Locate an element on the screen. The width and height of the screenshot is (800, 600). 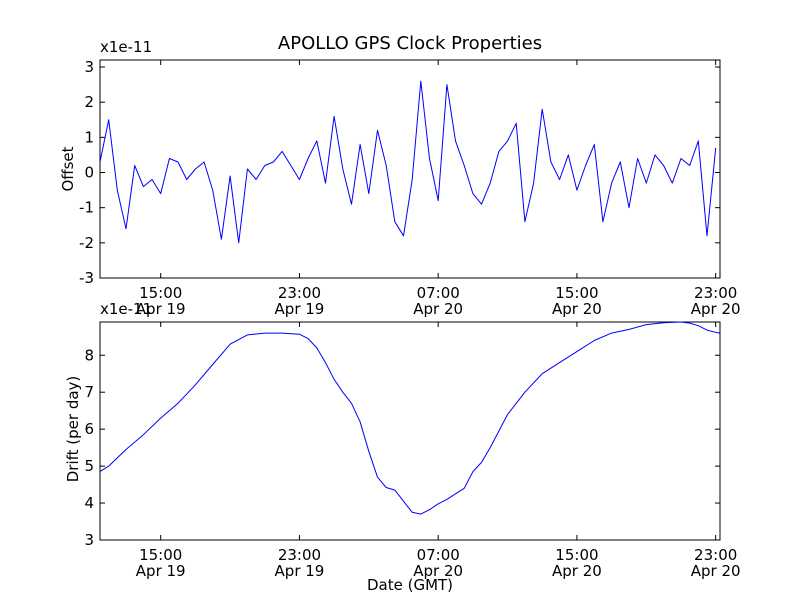
offset-ytick-label: 3 is located at coordinates (89, 67).